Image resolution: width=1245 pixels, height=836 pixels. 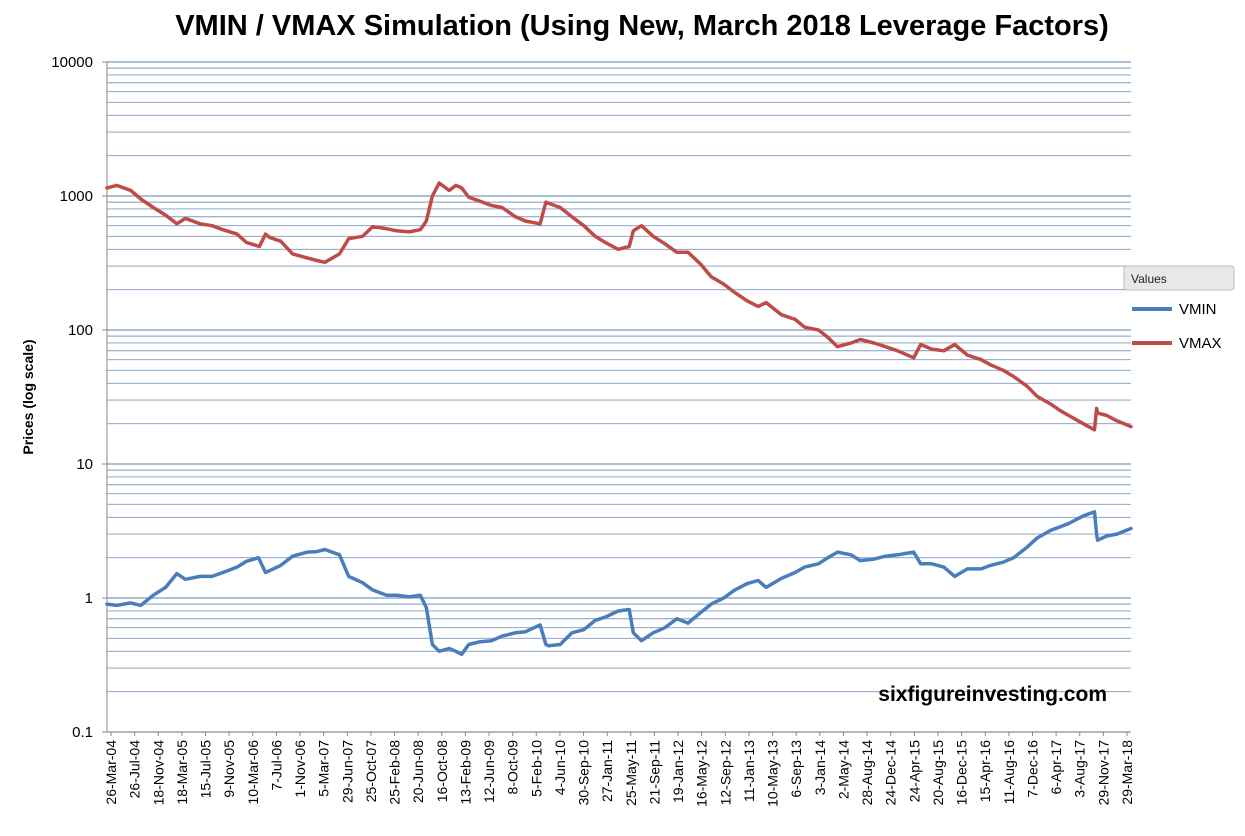 What do you see at coordinates (1056, 767) in the screenshot?
I see `x-tick-label: 6-Apr-17` at bounding box center [1056, 767].